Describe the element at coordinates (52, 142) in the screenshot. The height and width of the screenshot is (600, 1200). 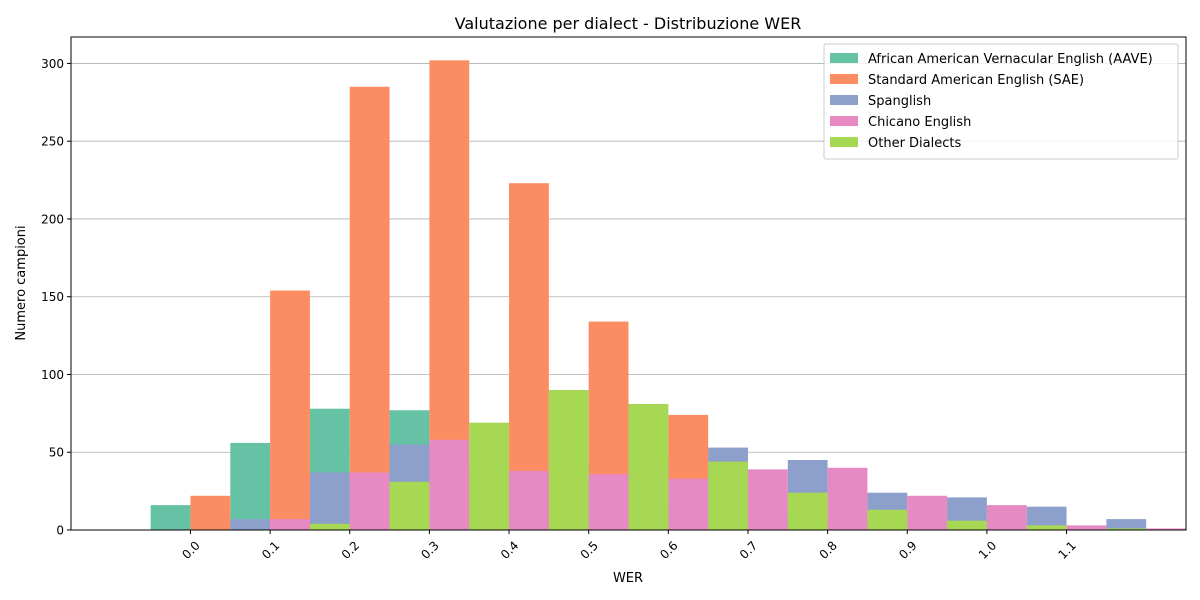
I see `y-tick-label: 250` at that location.